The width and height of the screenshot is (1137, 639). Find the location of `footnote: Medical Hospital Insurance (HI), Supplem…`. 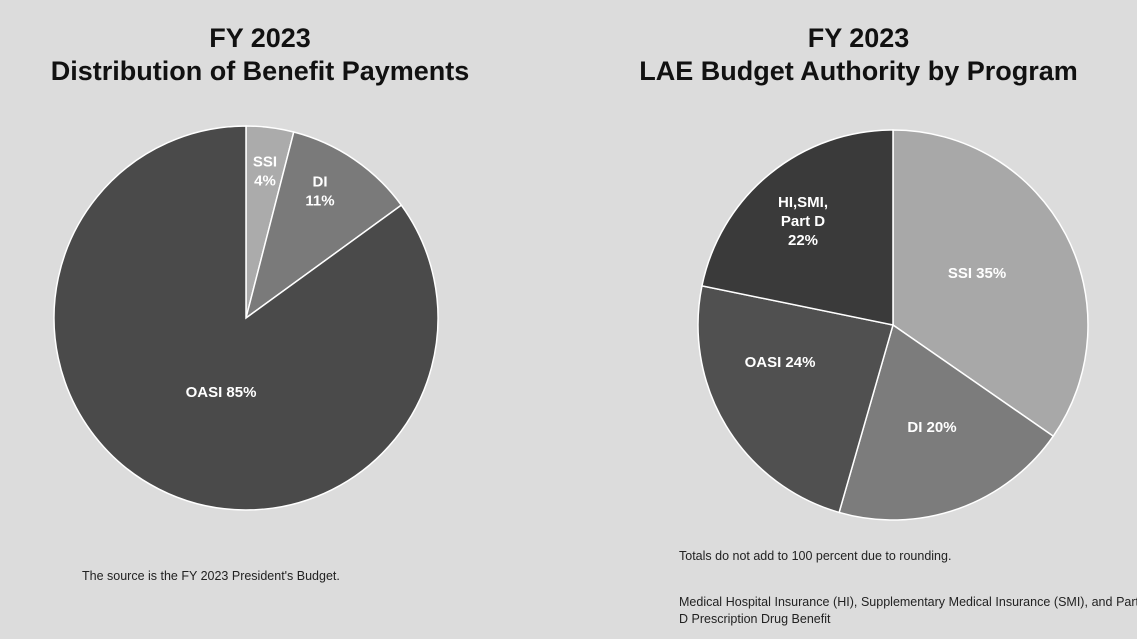

footnote: Medical Hospital Insurance (HI), Supplem… is located at coordinates (908, 610).